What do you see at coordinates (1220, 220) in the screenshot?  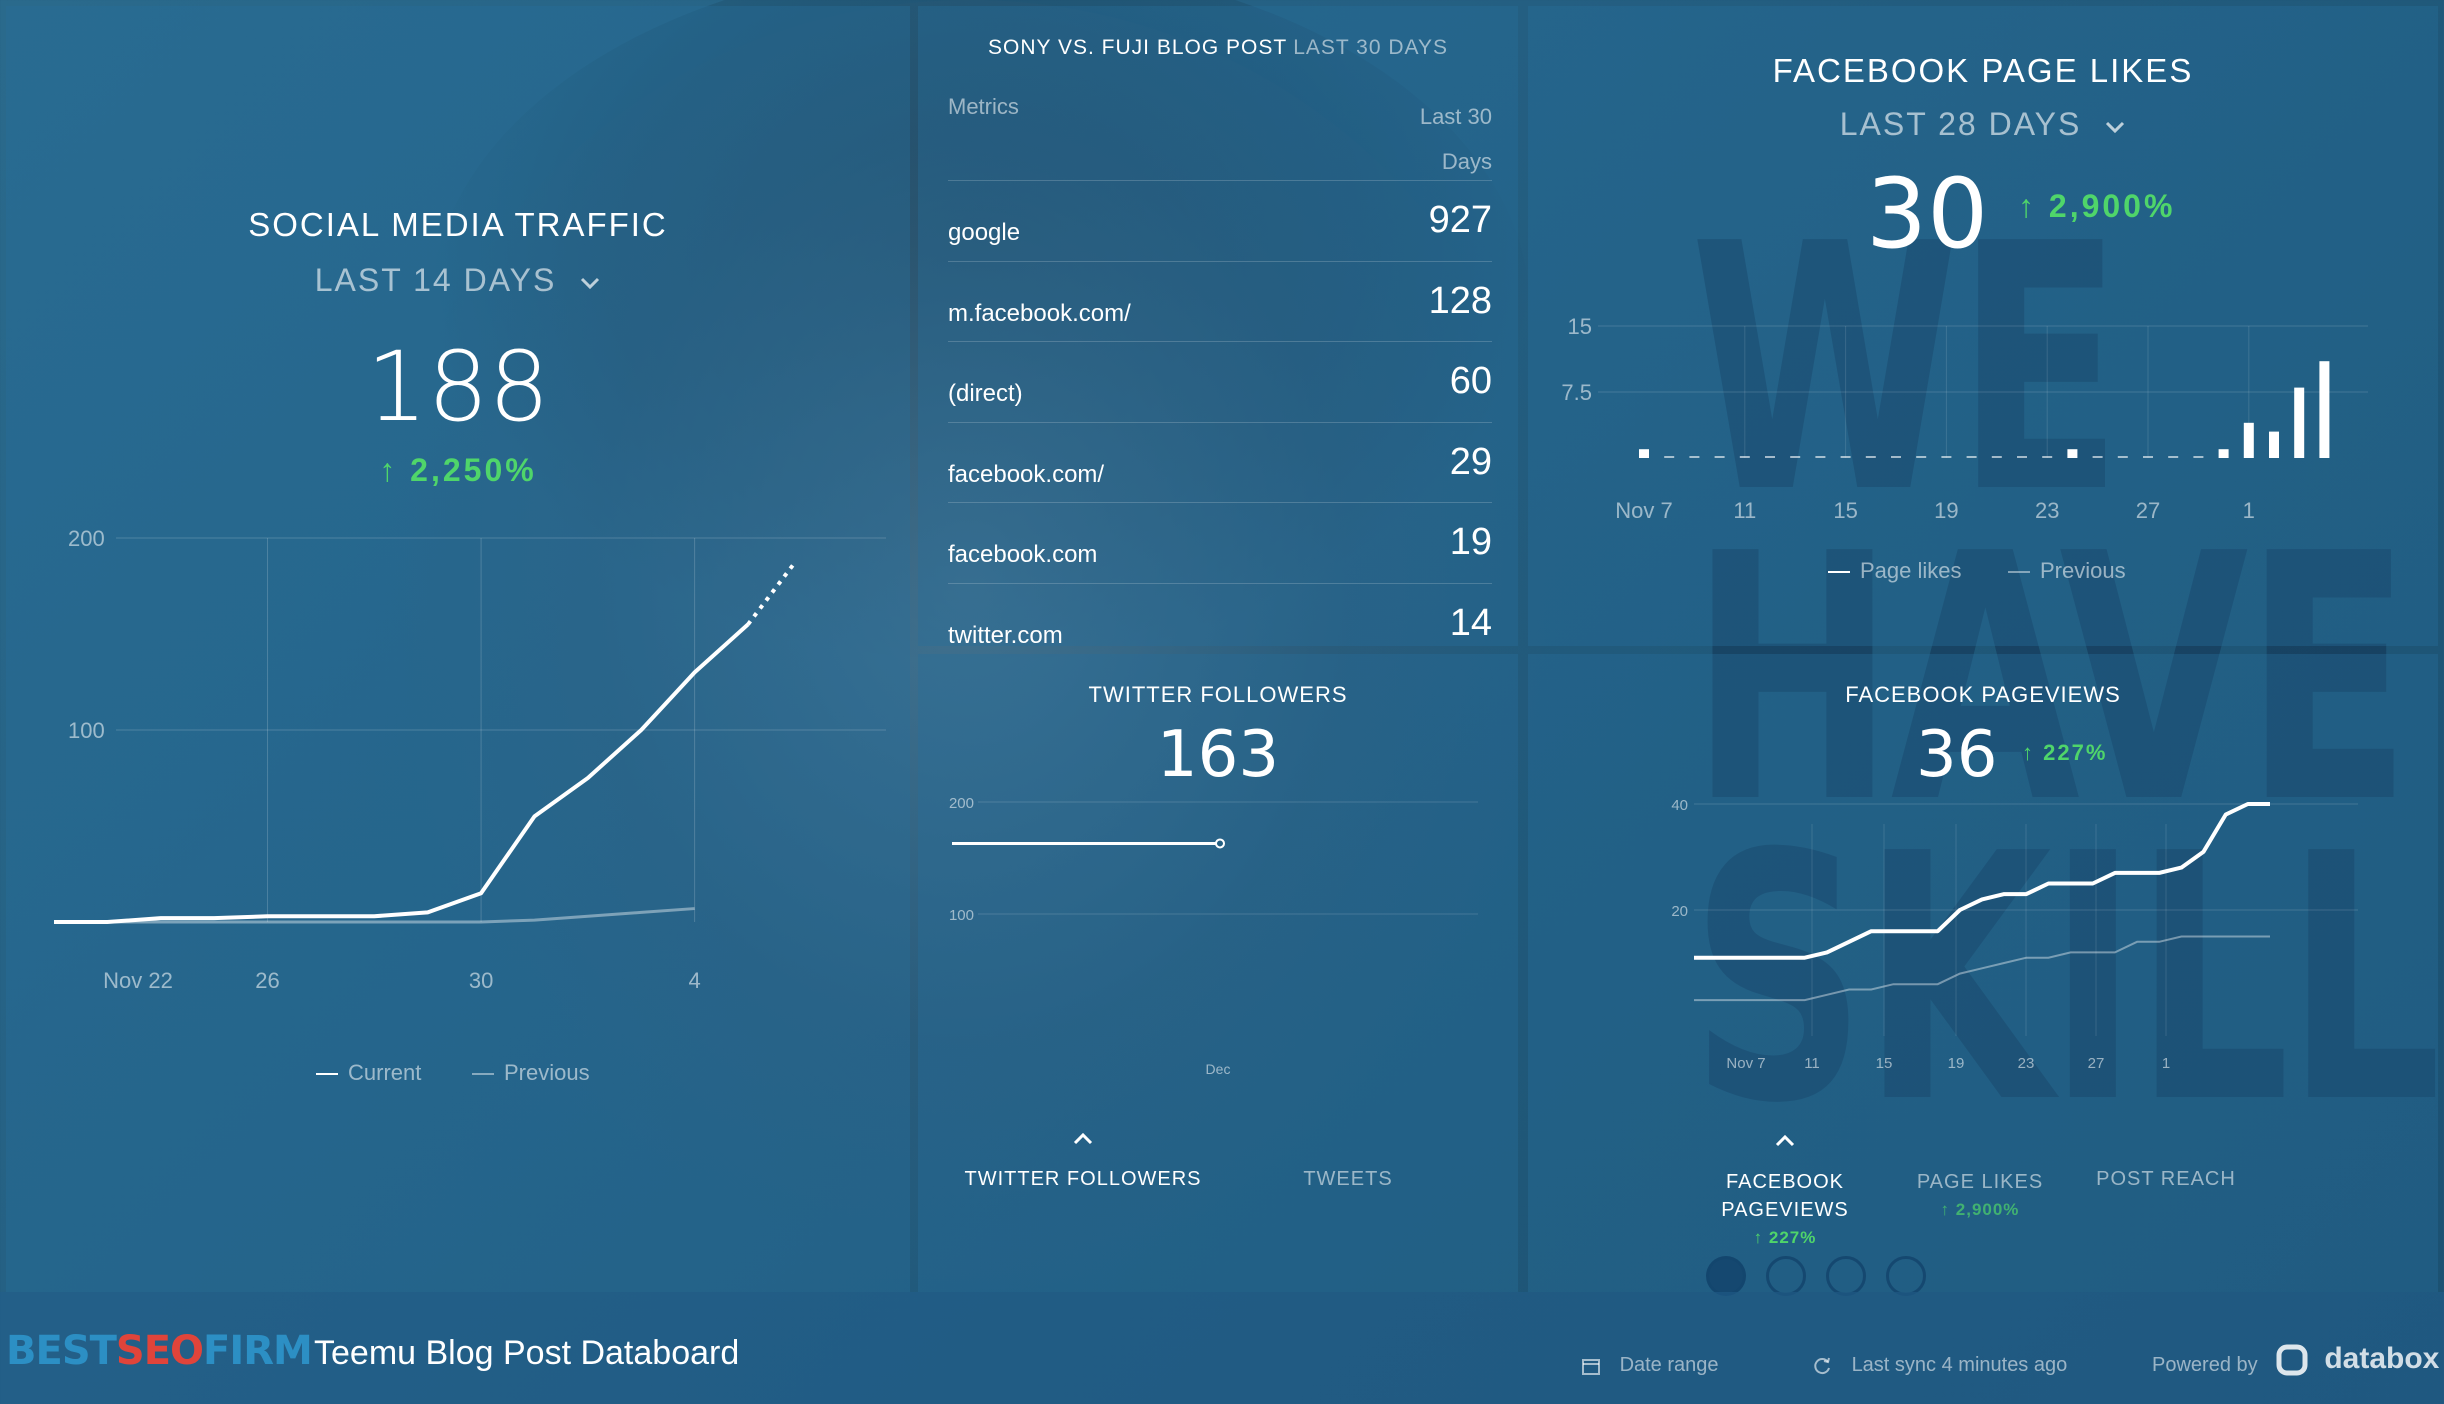 I see `table-row: google 927` at bounding box center [1220, 220].